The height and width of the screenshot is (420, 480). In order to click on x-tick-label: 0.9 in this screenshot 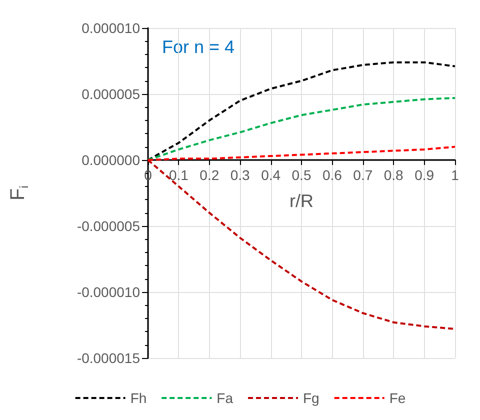, I will do `click(424, 175)`.